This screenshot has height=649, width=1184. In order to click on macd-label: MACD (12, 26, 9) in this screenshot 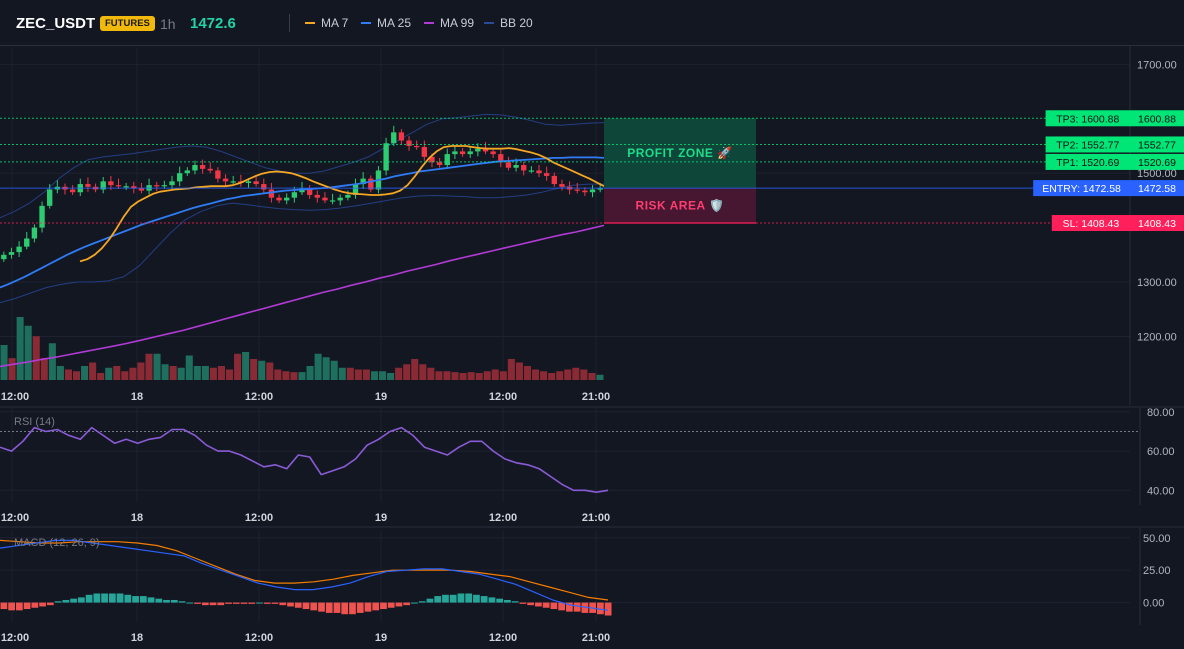, I will do `click(57, 543)`.